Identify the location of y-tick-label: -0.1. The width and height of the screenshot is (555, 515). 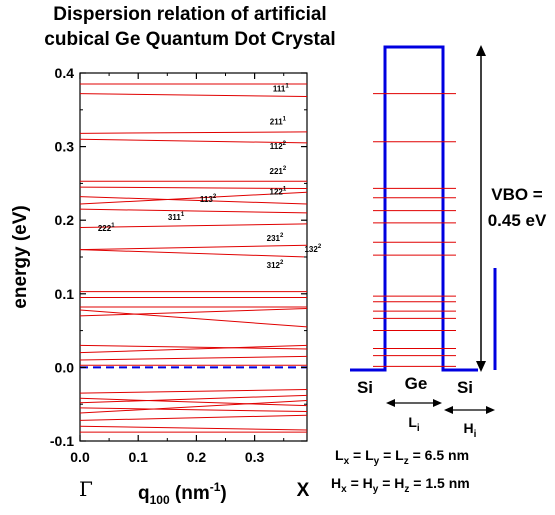
(62, 441).